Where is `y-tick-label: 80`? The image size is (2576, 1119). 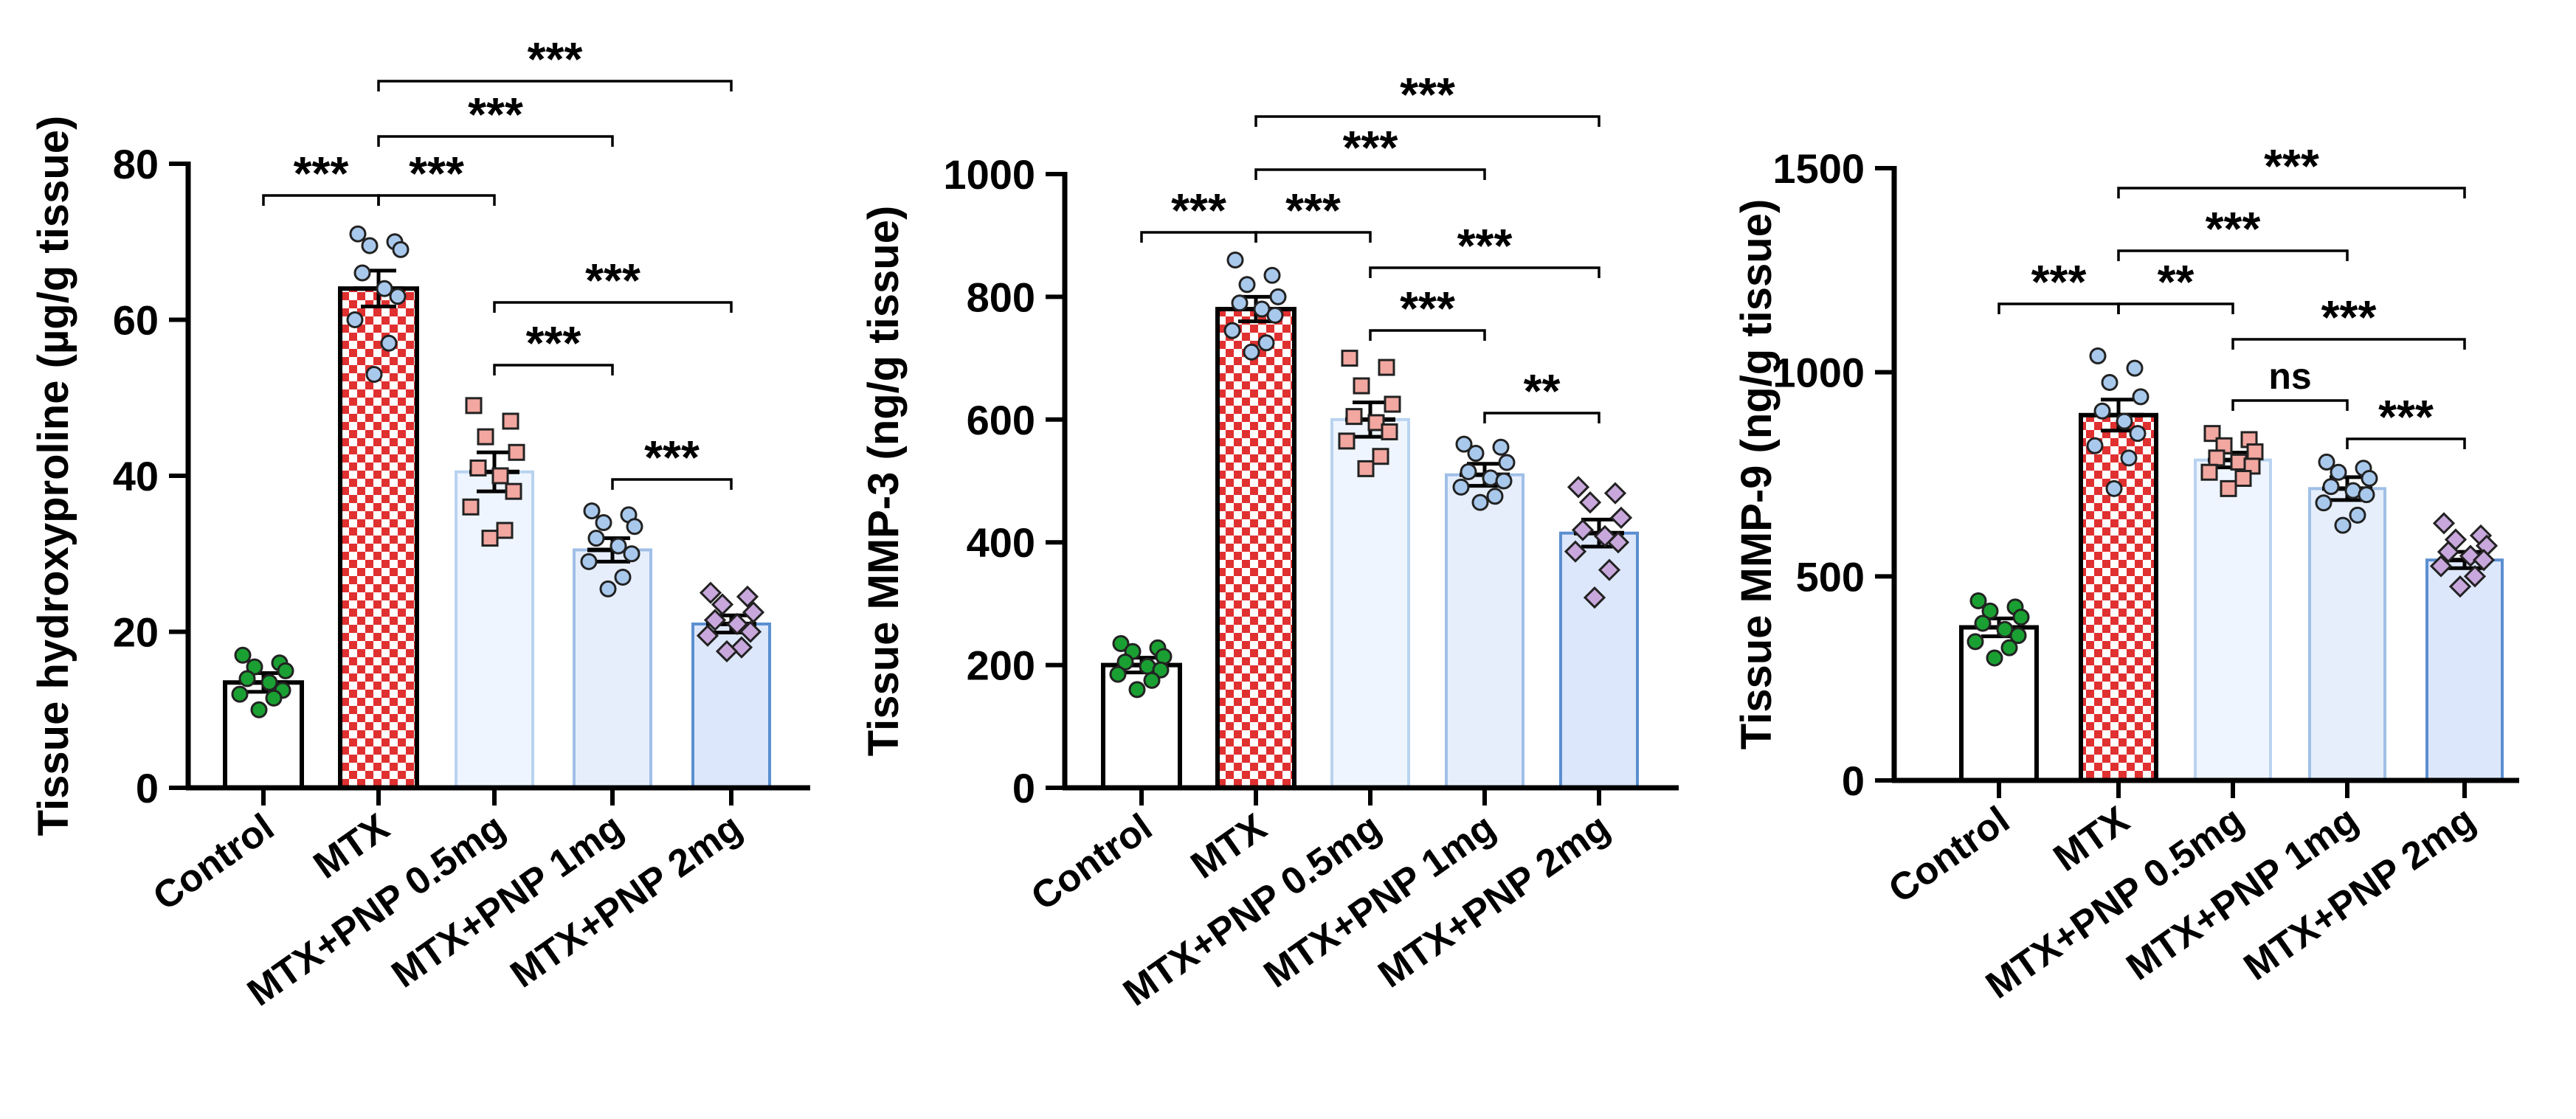
y-tick-label: 80 is located at coordinates (136, 164).